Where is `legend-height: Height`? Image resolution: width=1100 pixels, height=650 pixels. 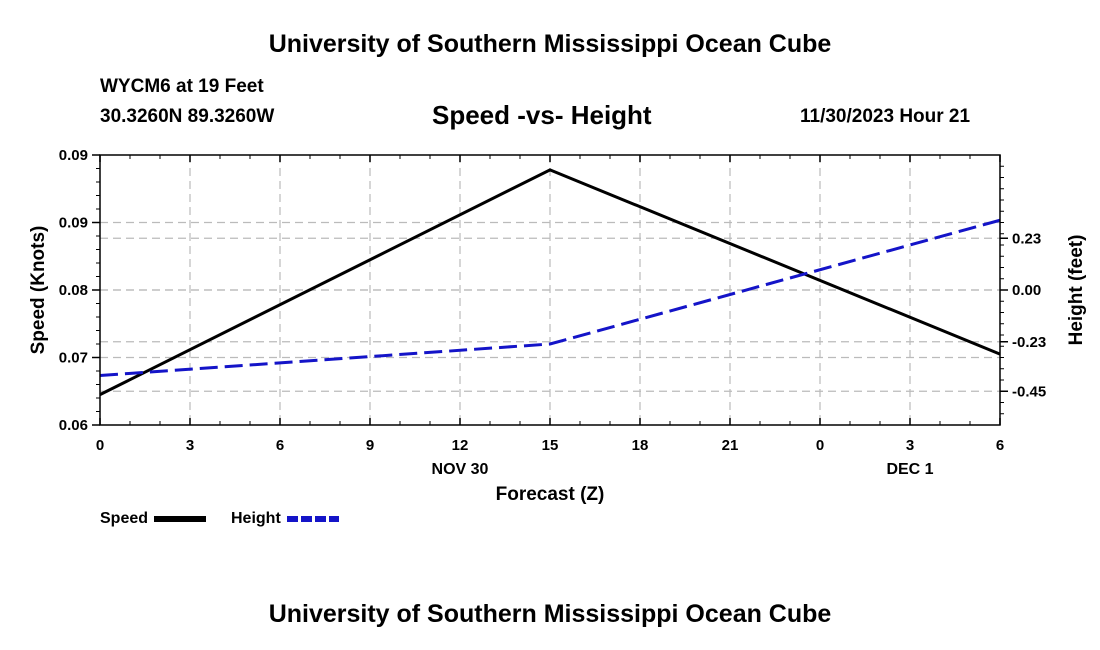 legend-height: Height is located at coordinates (285, 519).